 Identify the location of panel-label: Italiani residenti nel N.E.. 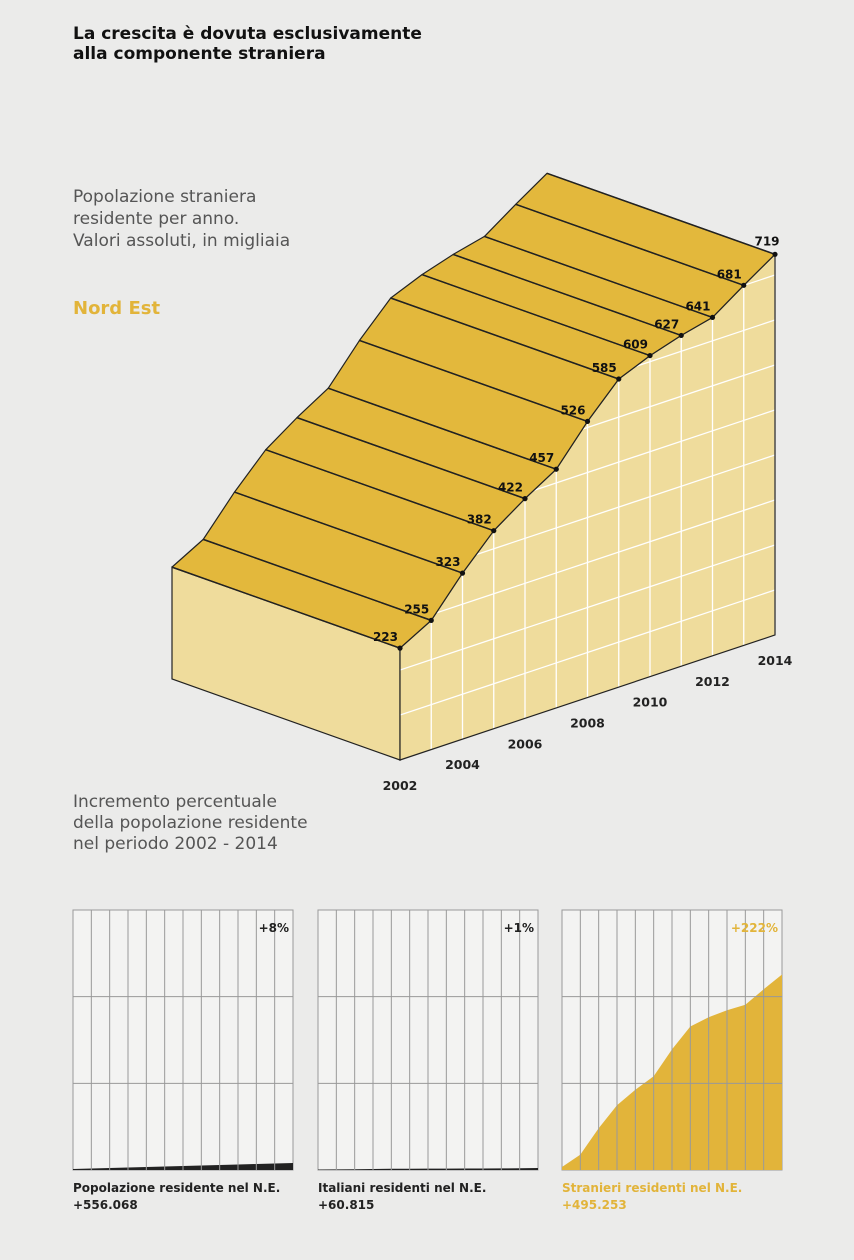
(402, 1188).